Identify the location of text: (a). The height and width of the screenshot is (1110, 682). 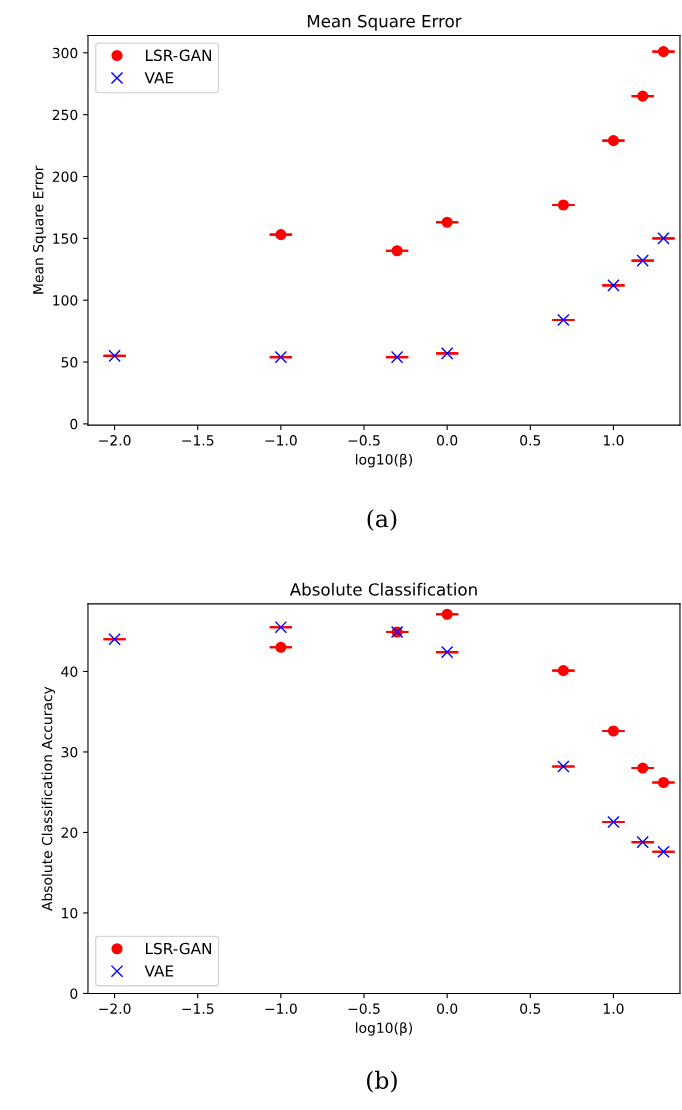
(382, 520).